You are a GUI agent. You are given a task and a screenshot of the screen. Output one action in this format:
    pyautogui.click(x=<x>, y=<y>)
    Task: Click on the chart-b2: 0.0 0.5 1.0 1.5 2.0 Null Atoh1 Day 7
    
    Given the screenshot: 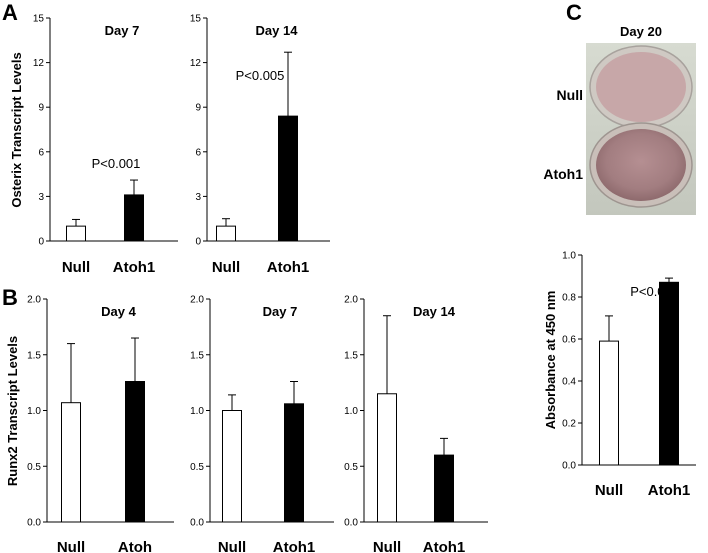 What is the action you would take?
    pyautogui.click(x=262, y=424)
    